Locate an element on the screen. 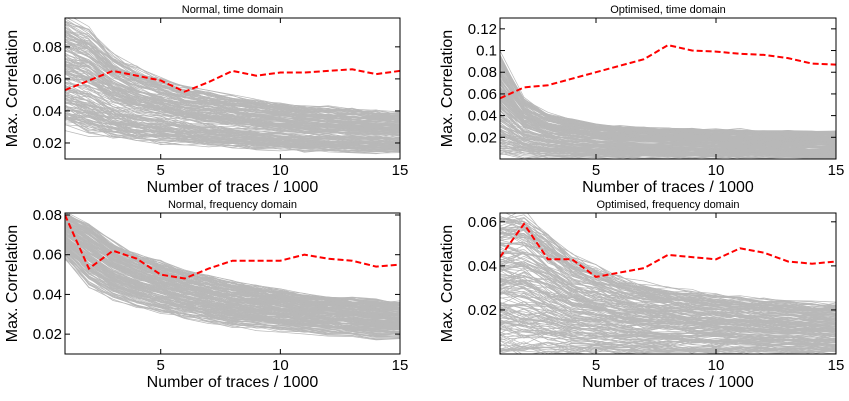 The image size is (849, 401). y-tick-label: 0.1 is located at coordinates (486, 51).